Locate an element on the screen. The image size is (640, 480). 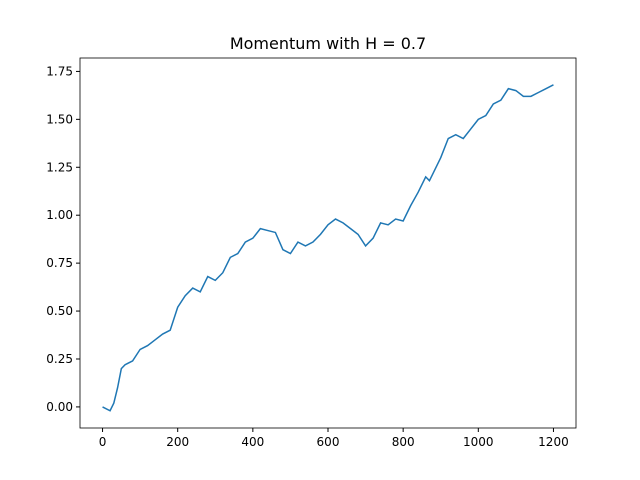
x-tick-label: 800 is located at coordinates (403, 442).